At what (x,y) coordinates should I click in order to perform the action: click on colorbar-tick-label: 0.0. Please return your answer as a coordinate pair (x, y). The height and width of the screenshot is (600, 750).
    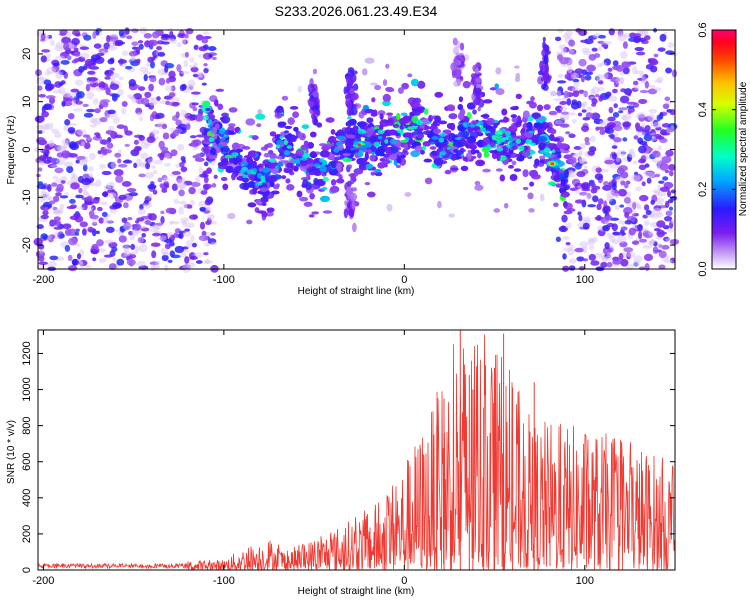
    Looking at the image, I should click on (703, 268).